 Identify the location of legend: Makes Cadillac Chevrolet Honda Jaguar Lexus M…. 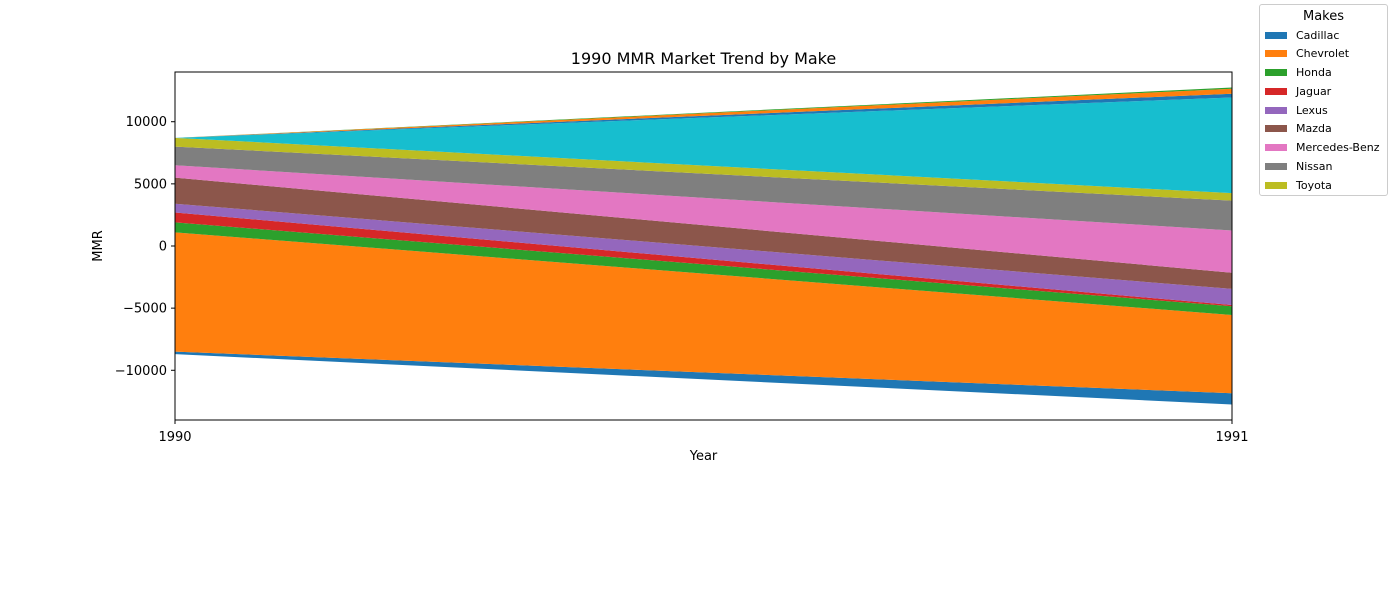
(1323, 100).